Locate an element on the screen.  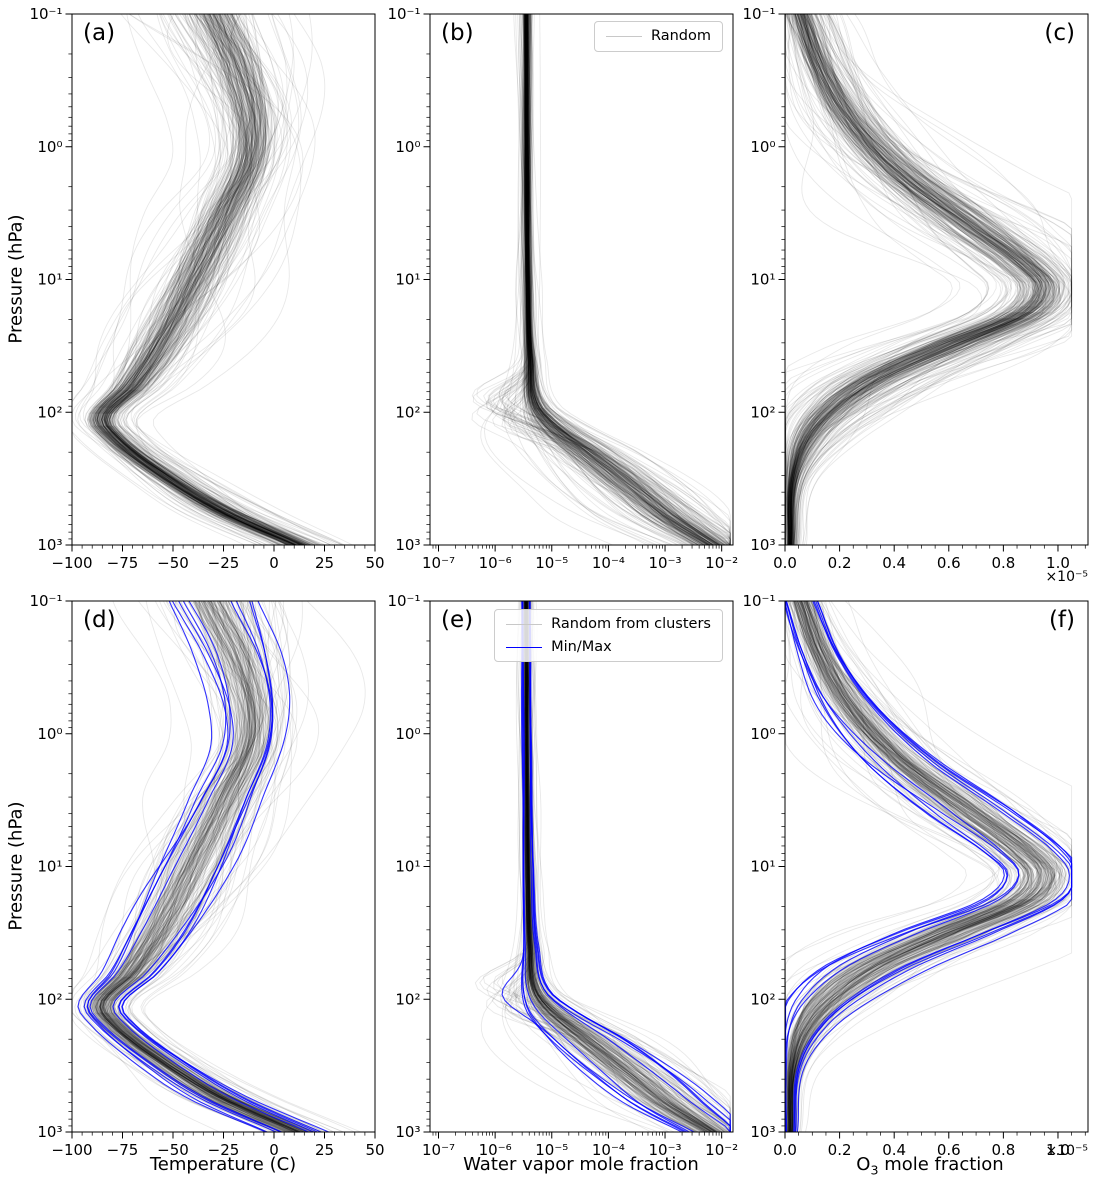
panel-e-label: (e) is located at coordinates (457, 620).